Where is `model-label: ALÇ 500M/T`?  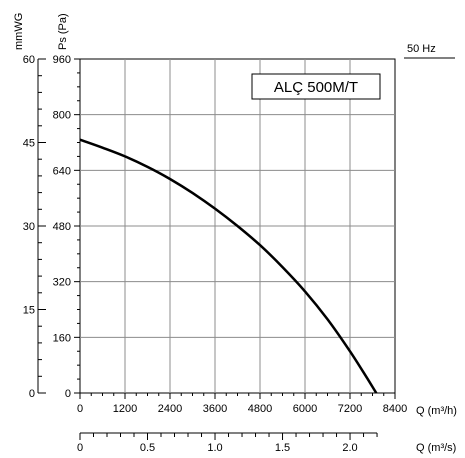
model-label: ALÇ 500M/T is located at coordinates (316, 87).